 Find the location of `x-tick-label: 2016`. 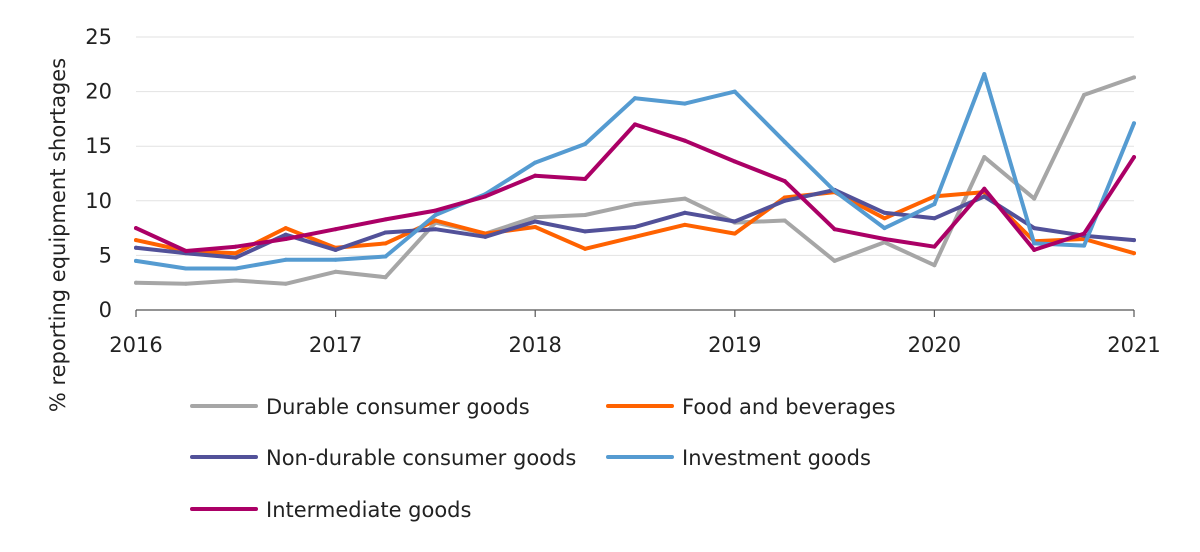

x-tick-label: 2016 is located at coordinates (135, 345).